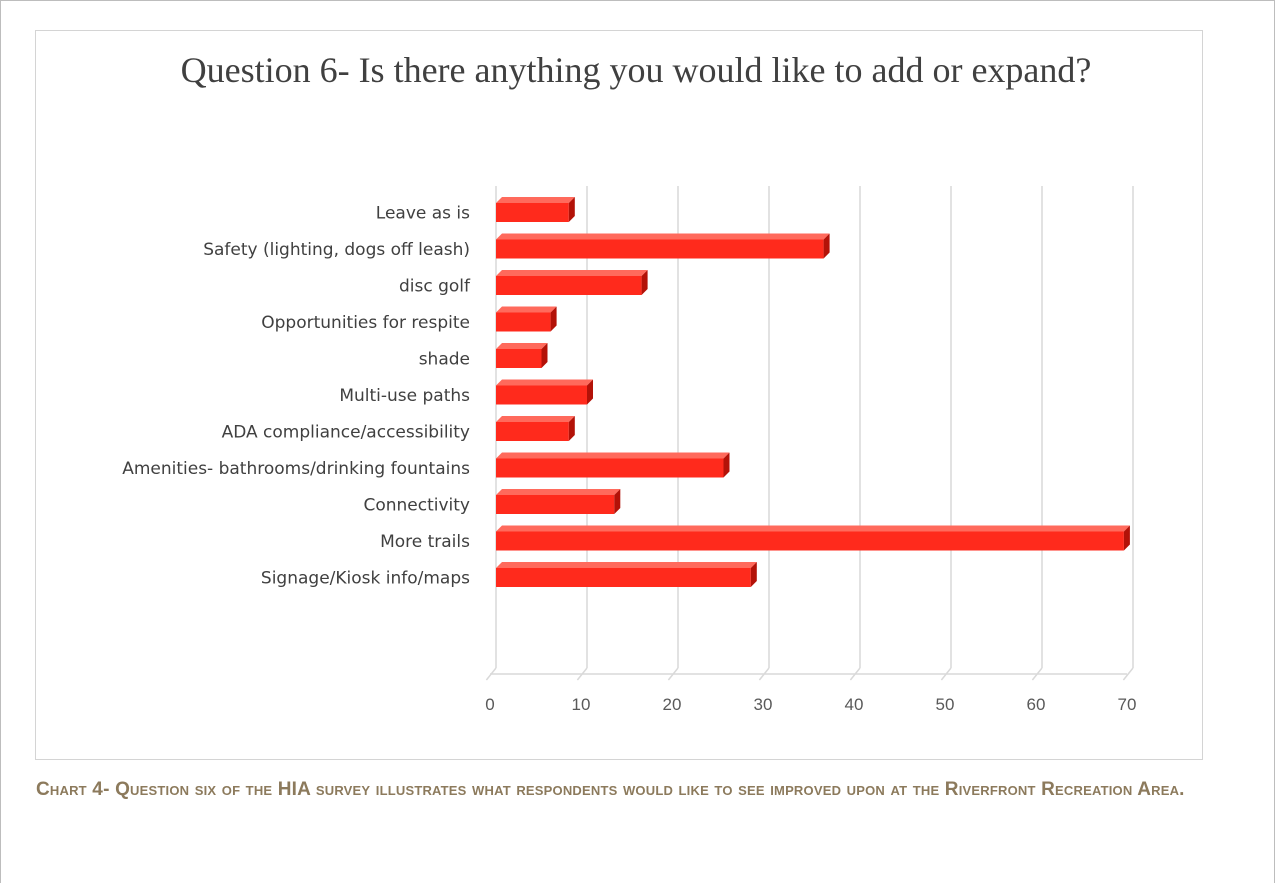  Describe the element at coordinates (435, 287) in the screenshot. I see `category-label: disc golf` at that location.